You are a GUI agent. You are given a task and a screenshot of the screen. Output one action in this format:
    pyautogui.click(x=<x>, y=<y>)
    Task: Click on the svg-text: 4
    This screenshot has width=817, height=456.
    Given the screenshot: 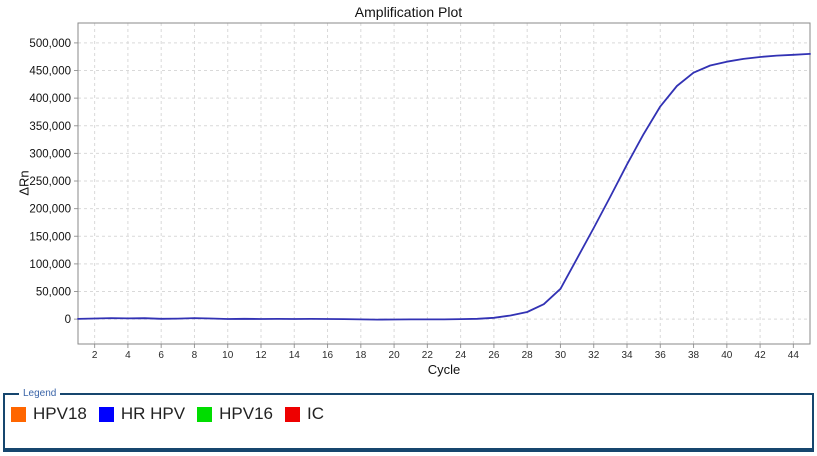 What is the action you would take?
    pyautogui.click(x=128, y=355)
    